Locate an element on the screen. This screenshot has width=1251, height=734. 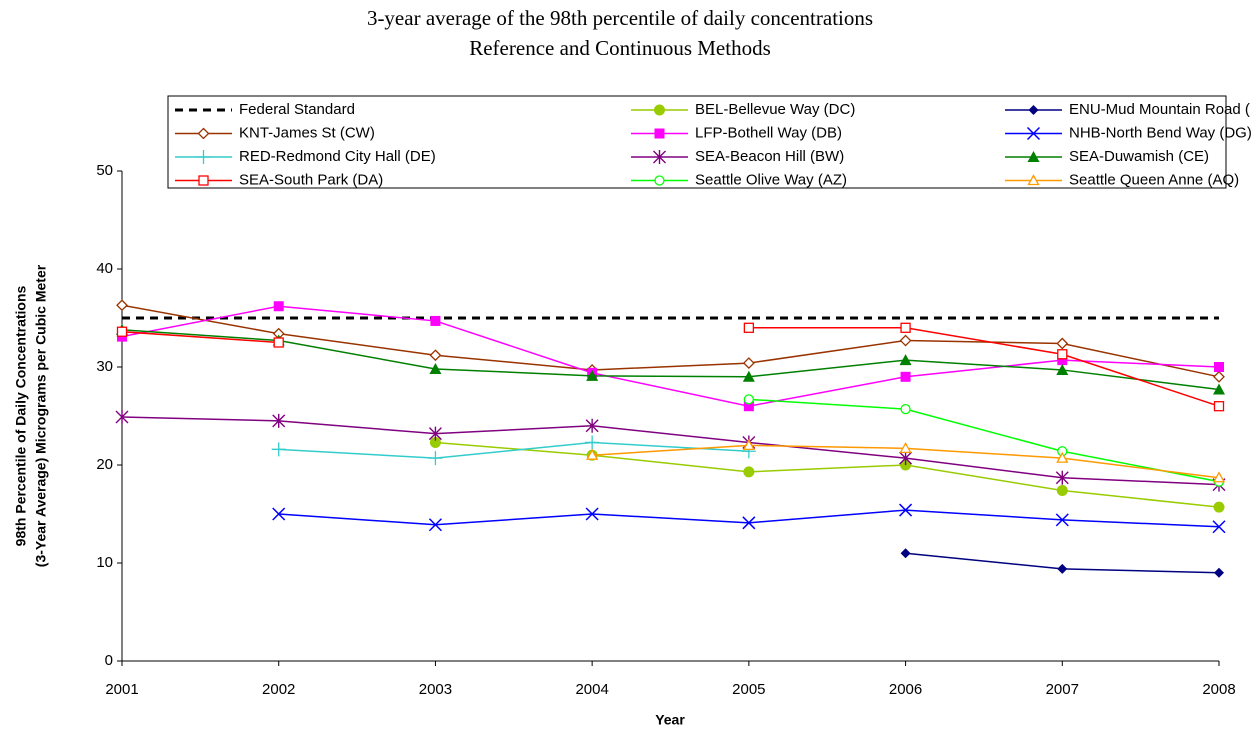
y-tick-label: 0 is located at coordinates (109, 660).